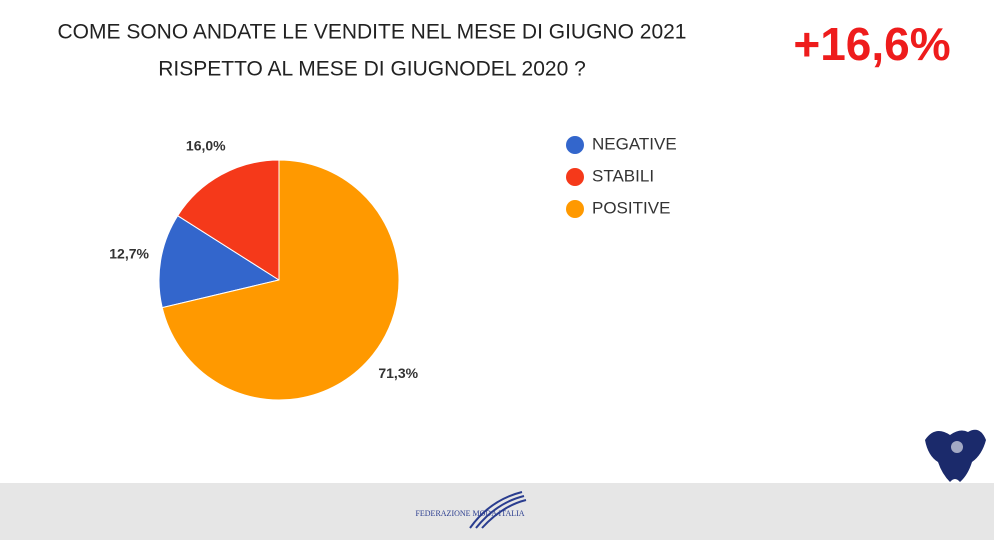  What do you see at coordinates (469, 513) in the screenshot?
I see `footer-logo-text: FEDERAZIONE MODA ITALIA` at bounding box center [469, 513].